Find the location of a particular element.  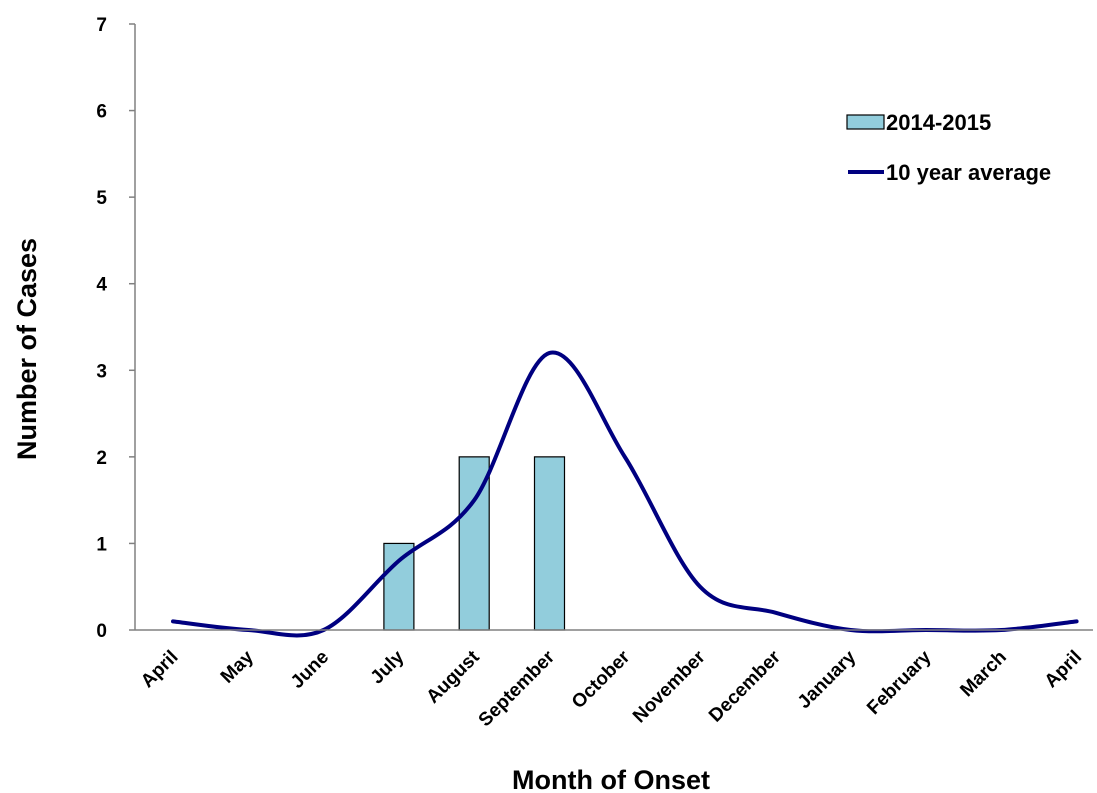

x-tick-label: March is located at coordinates (983, 674).